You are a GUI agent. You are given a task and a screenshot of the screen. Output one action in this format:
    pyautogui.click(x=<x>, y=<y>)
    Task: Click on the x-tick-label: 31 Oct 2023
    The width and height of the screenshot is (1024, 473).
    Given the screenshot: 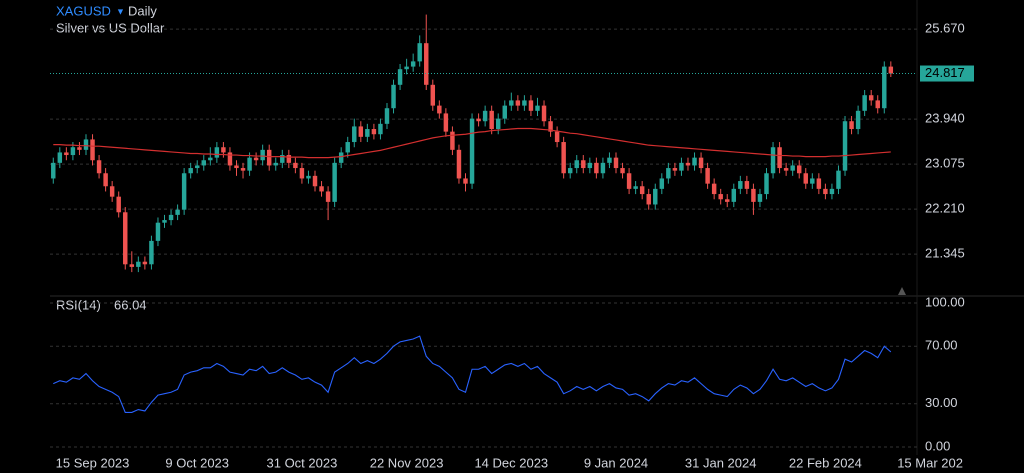 What is the action you would take?
    pyautogui.click(x=302, y=462)
    